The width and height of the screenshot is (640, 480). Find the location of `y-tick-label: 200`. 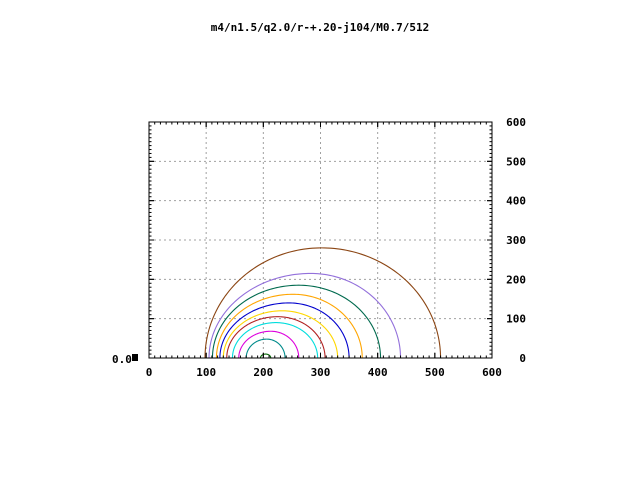

y-tick-label: 200 is located at coordinates (516, 279).